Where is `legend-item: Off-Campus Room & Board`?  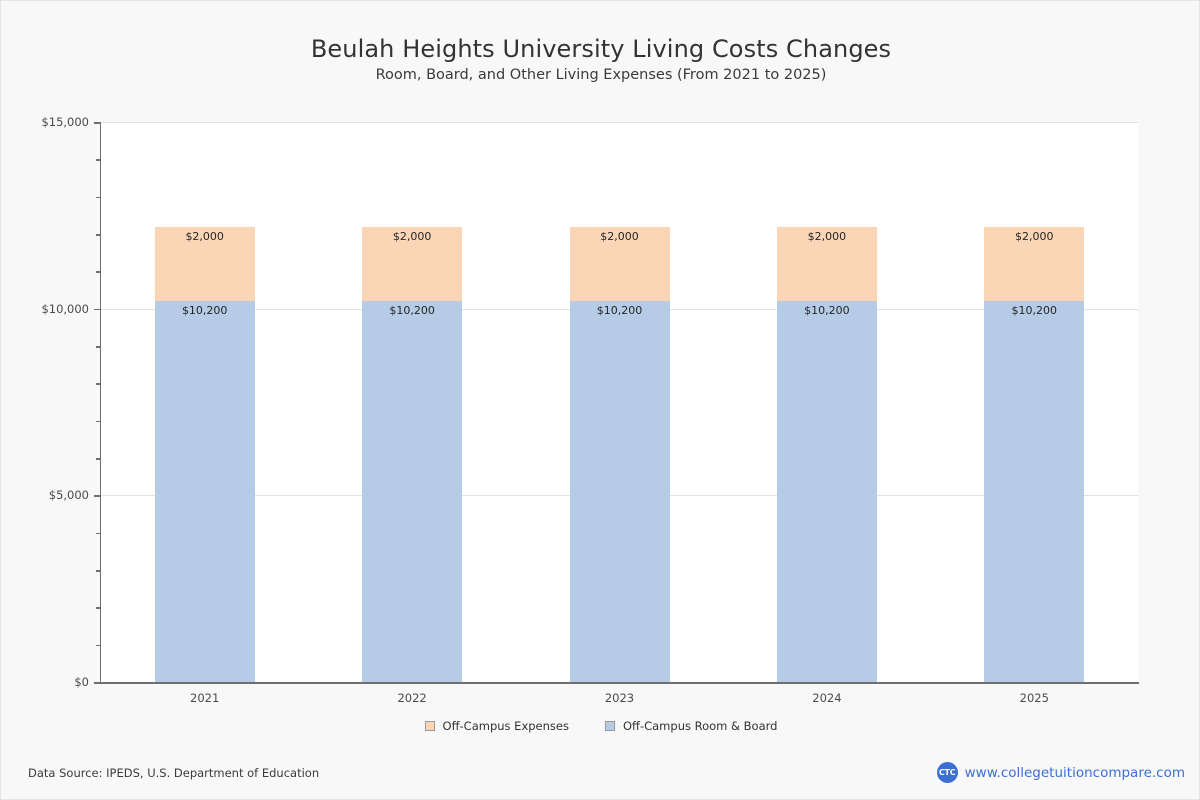 legend-item: Off-Campus Room & Board is located at coordinates (691, 726).